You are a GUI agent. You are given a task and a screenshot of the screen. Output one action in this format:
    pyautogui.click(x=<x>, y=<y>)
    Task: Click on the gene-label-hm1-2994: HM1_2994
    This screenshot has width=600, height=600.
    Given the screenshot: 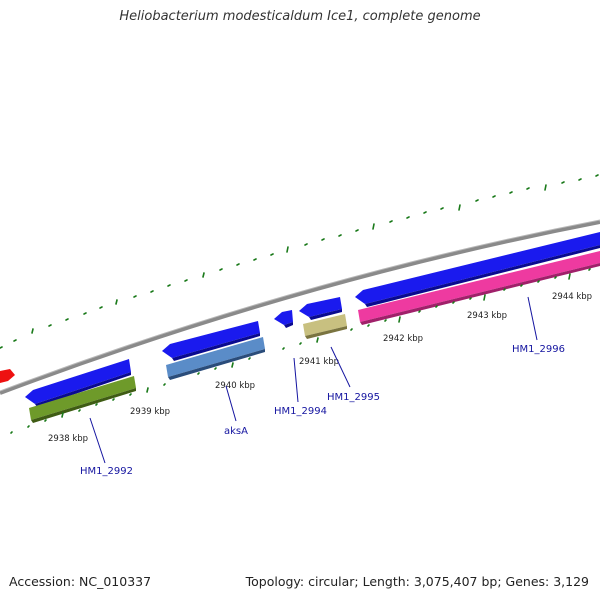 What is the action you would take?
    pyautogui.click(x=300, y=411)
    